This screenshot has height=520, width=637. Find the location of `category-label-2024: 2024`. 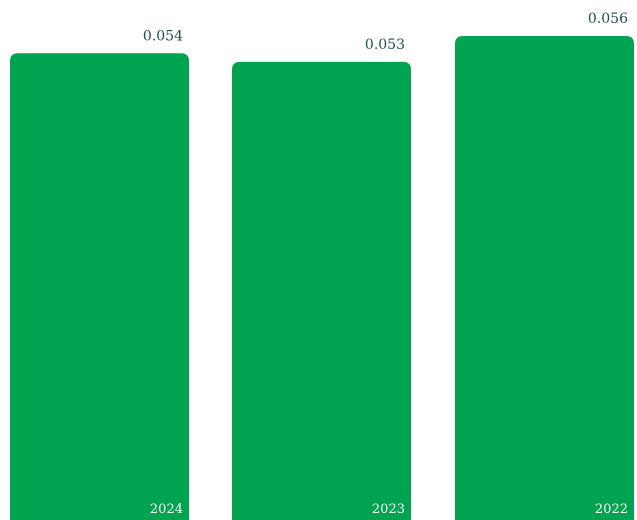

category-label-2024: 2024 is located at coordinates (166, 509).